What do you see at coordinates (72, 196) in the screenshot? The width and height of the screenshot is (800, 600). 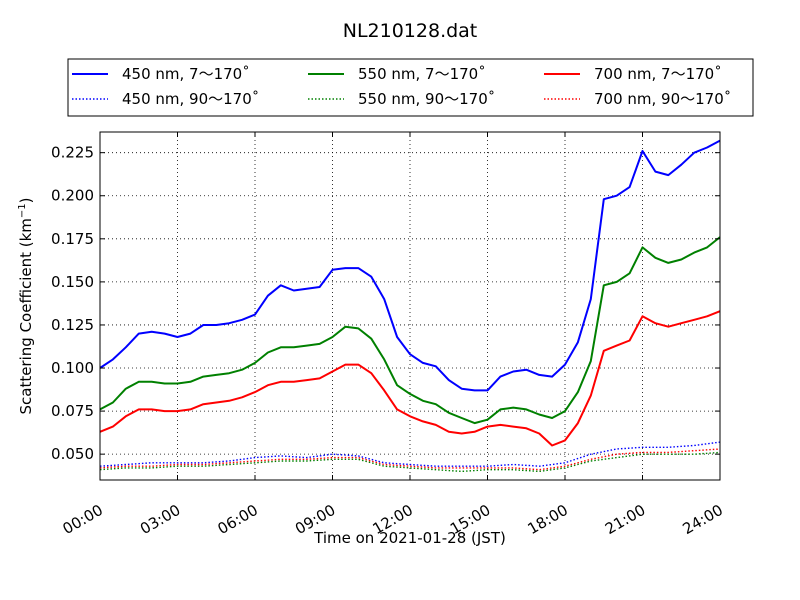 I see `y-tick-label: 0.200` at bounding box center [72, 196].